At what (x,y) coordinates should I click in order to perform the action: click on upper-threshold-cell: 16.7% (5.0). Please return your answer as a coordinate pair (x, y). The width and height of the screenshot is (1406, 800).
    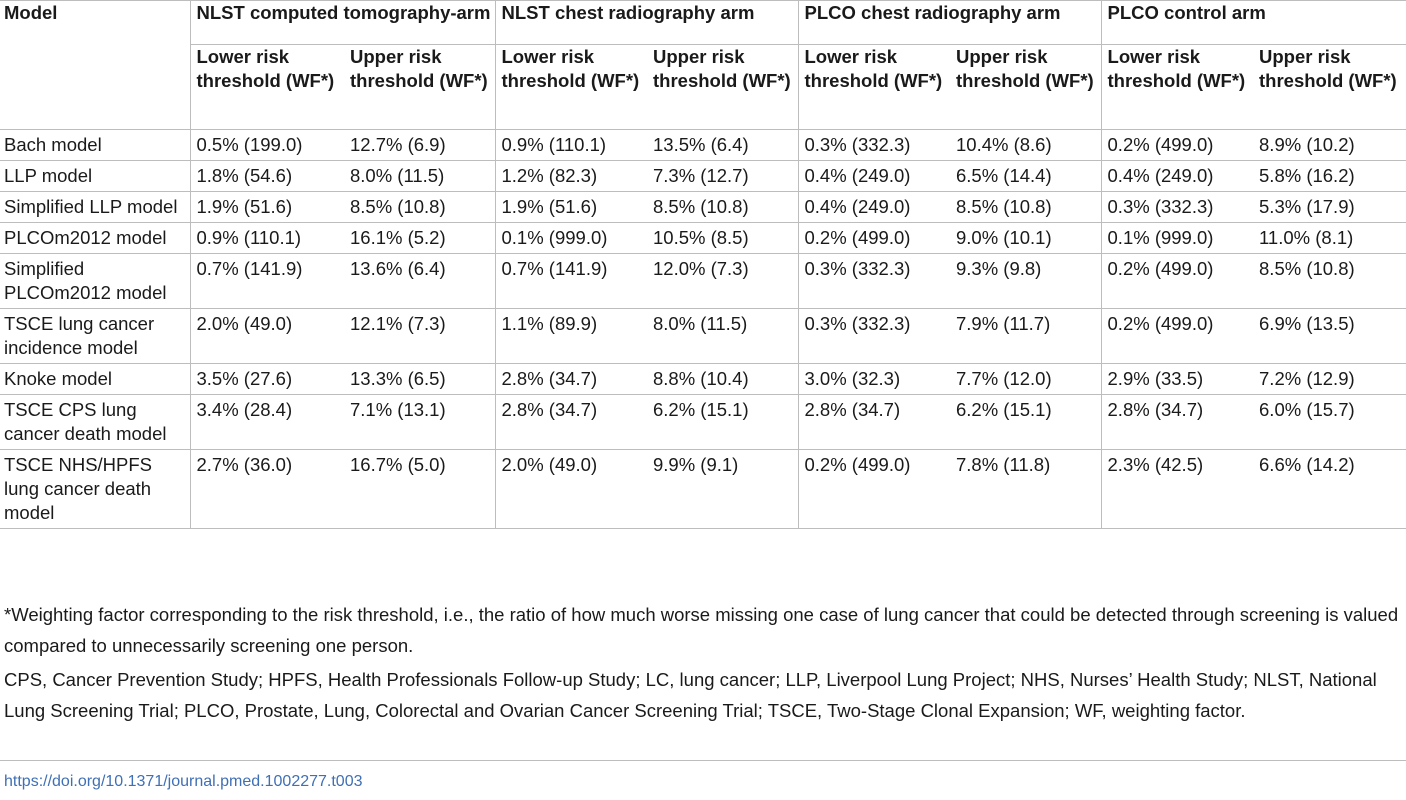
    Looking at the image, I should click on (419, 489).